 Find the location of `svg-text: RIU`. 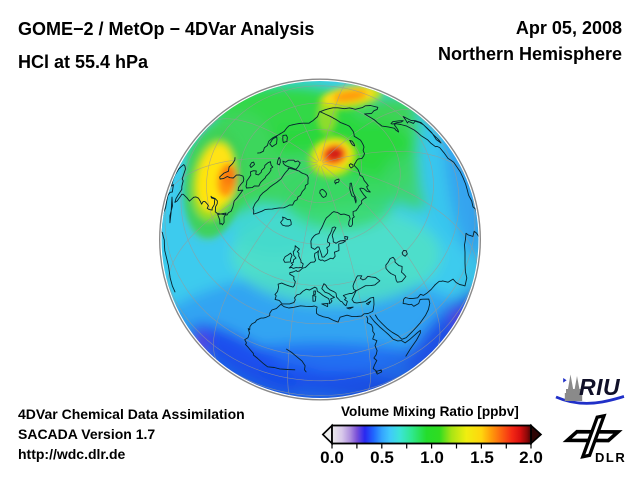

svg-text: RIU is located at coordinates (600, 387).